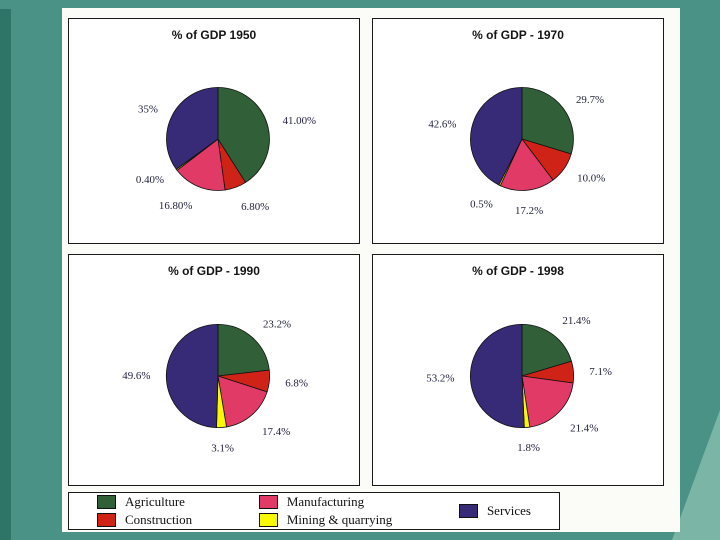 The height and width of the screenshot is (540, 720). I want to click on pie-chart-1970: 29.7% 10.0% 17.2% 0.5% 42.6%, so click(516, 152).